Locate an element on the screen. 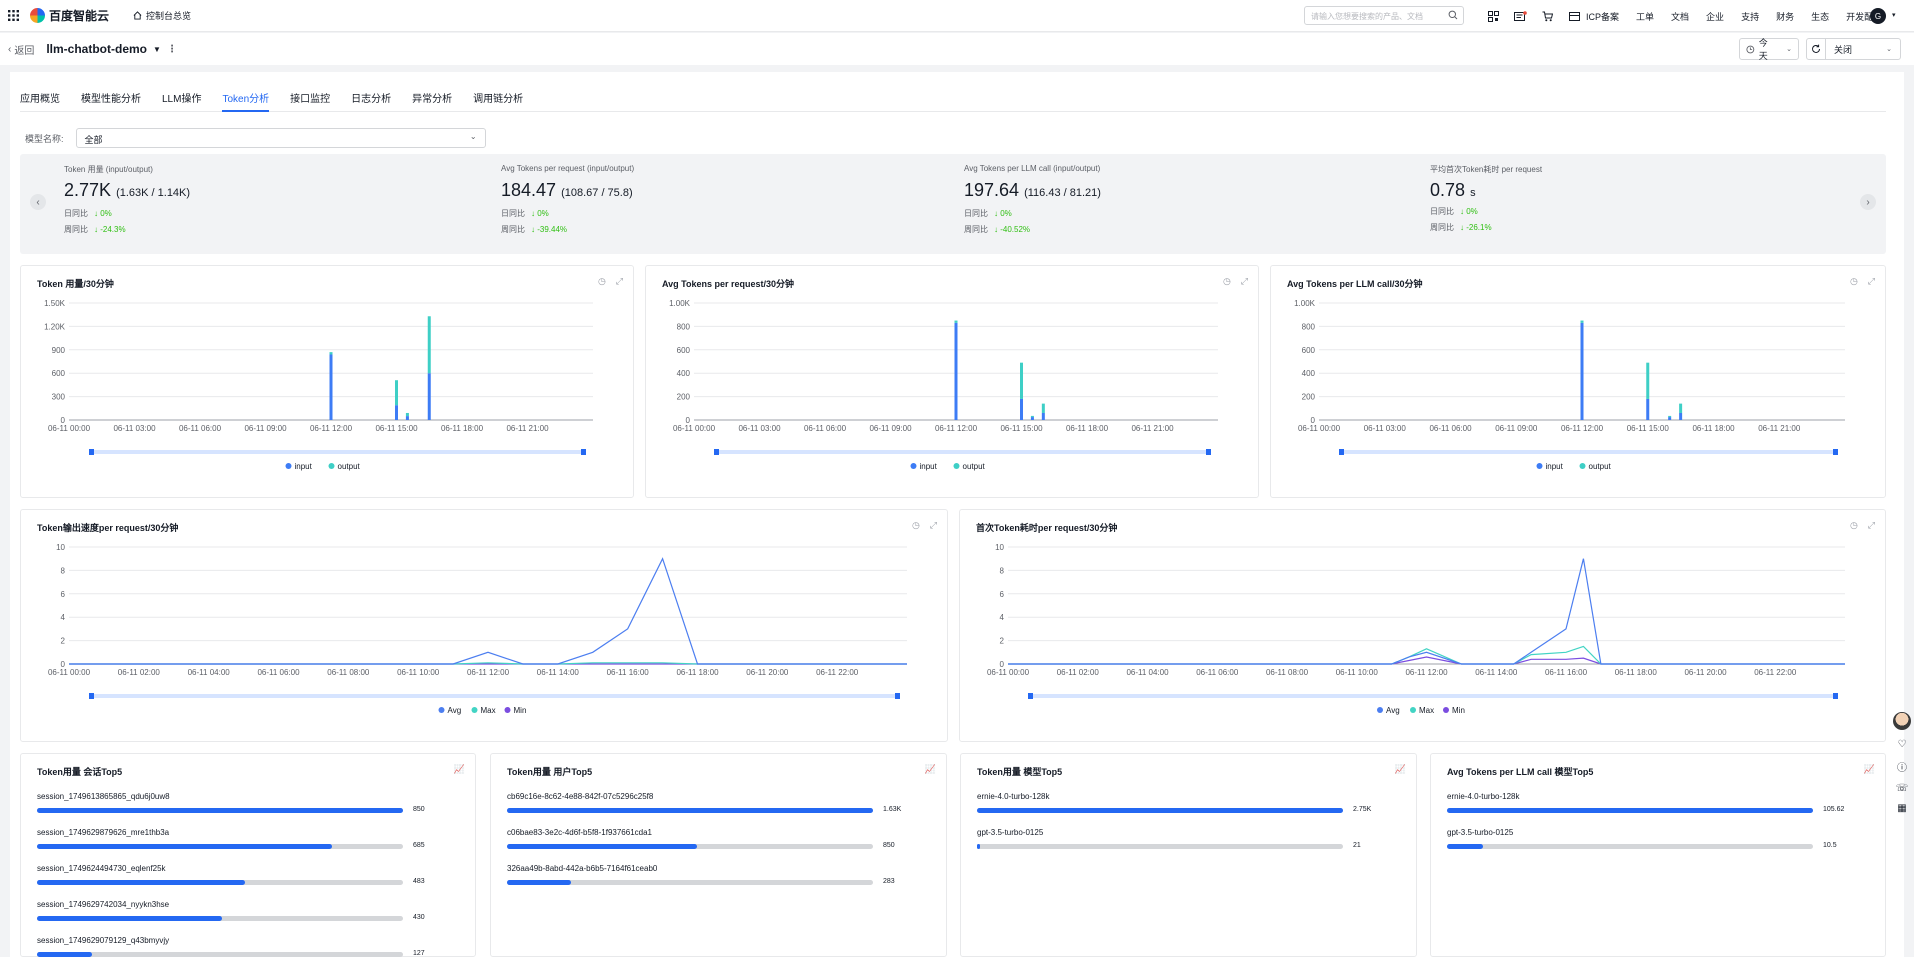  heart-icon: ♡ is located at coordinates (1902, 744).